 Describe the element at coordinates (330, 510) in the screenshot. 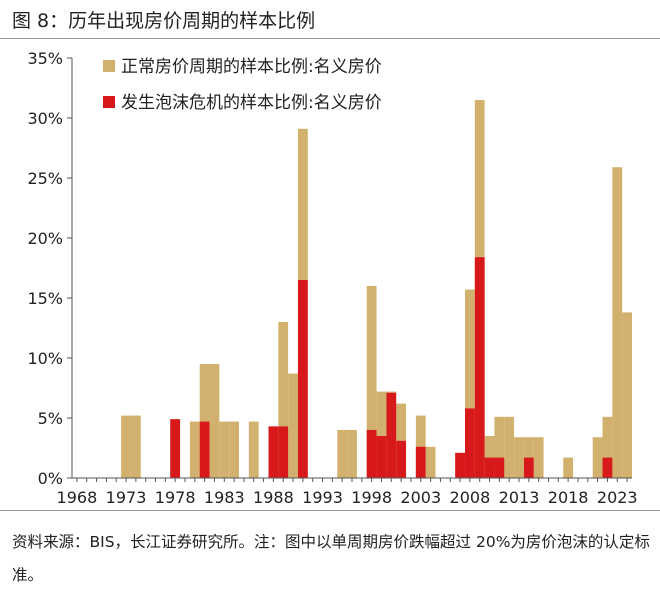

I see `source-divider` at that location.